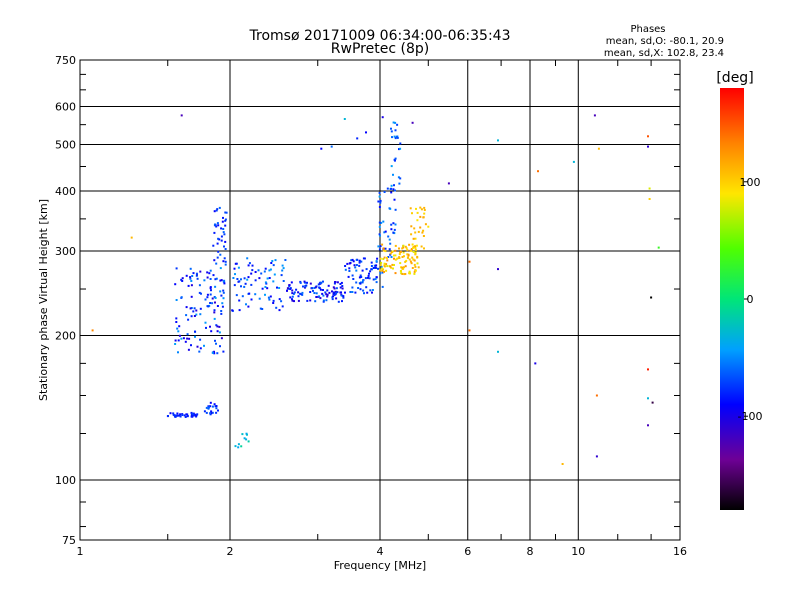 The width and height of the screenshot is (800, 600). I want to click on colorbar-label: [deg], so click(734, 78).